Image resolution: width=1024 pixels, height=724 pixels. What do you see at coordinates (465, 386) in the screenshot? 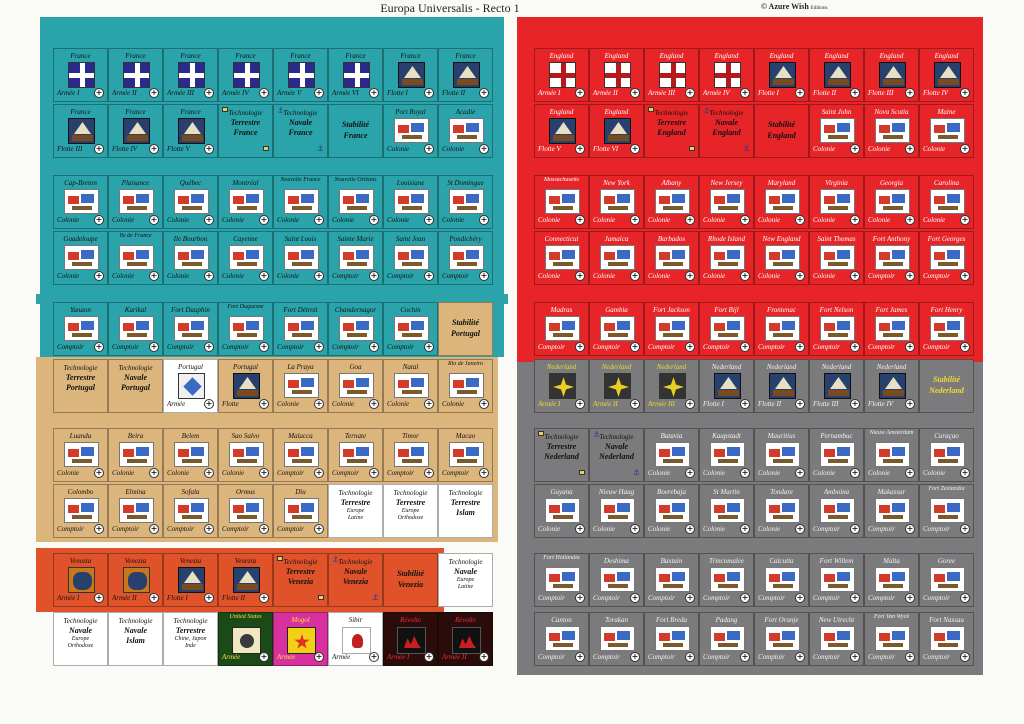
I see `counter-col: Rio de Janeiro Colonie +` at bounding box center [465, 386].